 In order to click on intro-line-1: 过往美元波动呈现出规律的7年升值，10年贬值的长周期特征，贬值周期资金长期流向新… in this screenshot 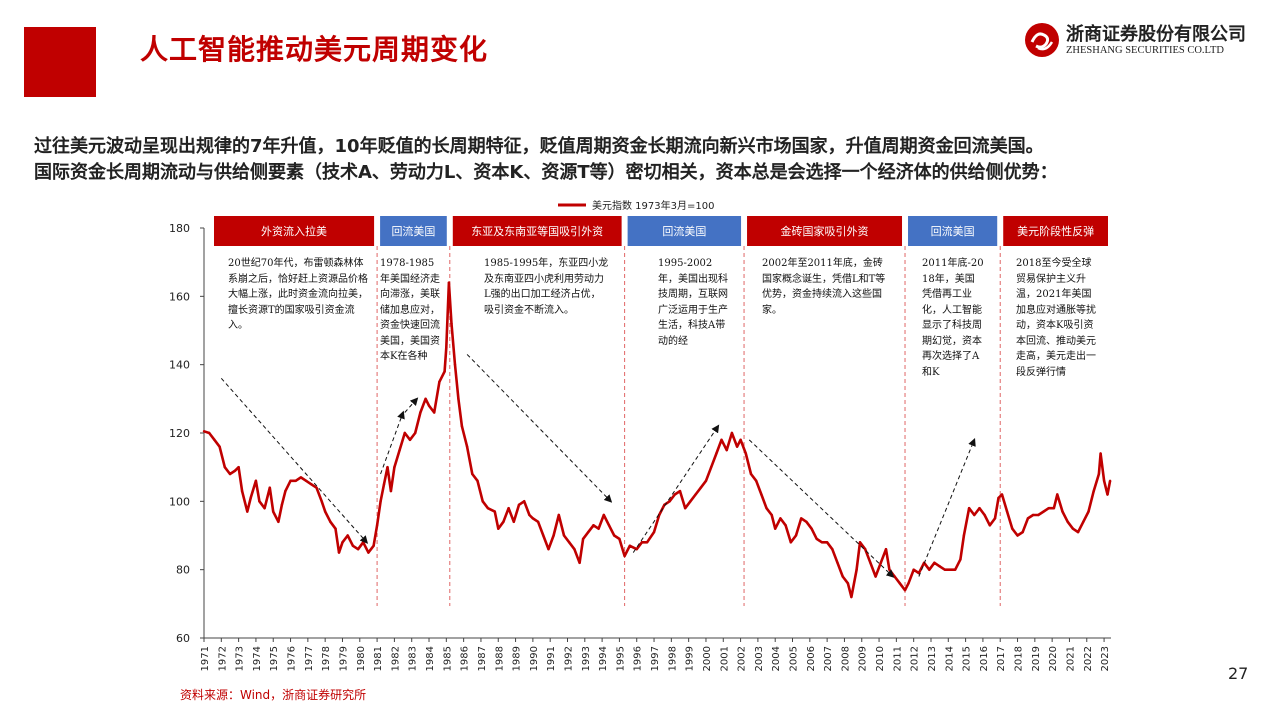, I will do `click(539, 146)`.